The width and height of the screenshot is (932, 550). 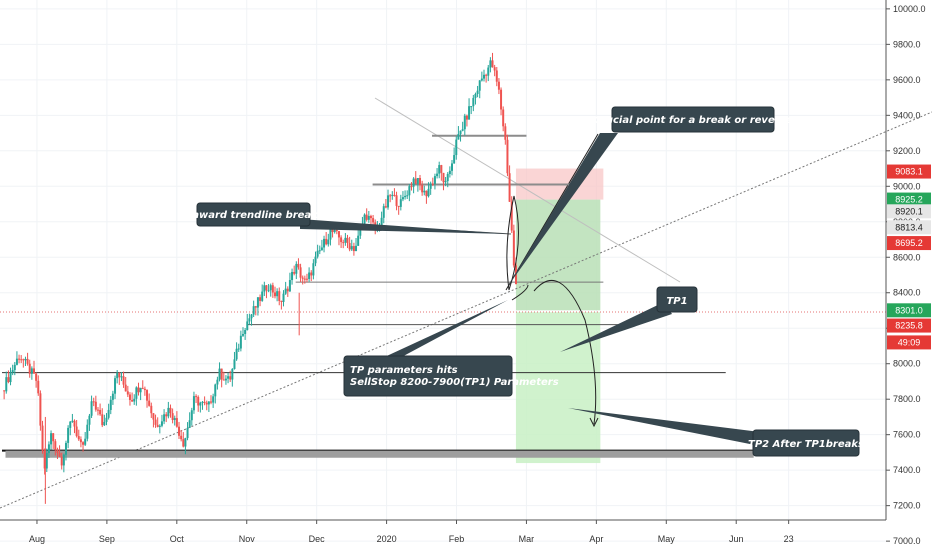 I want to click on projection-drawings, so click(x=552, y=311).